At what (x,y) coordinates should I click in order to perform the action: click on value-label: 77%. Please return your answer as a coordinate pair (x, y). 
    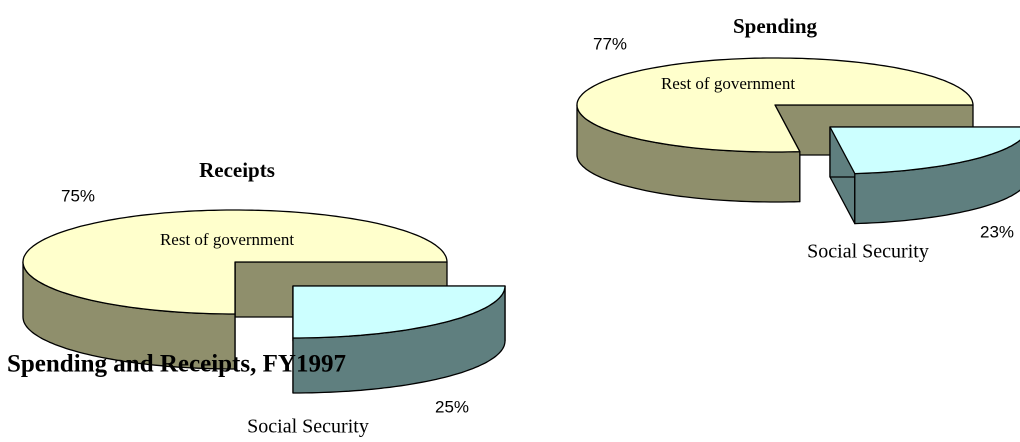
    Looking at the image, I should click on (610, 43).